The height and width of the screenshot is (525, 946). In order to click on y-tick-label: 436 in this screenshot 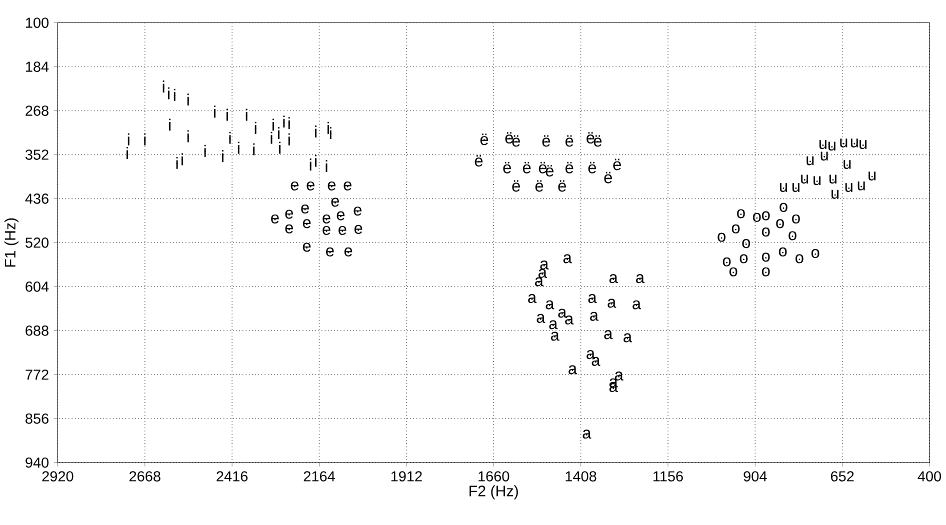, I will do `click(36, 199)`.